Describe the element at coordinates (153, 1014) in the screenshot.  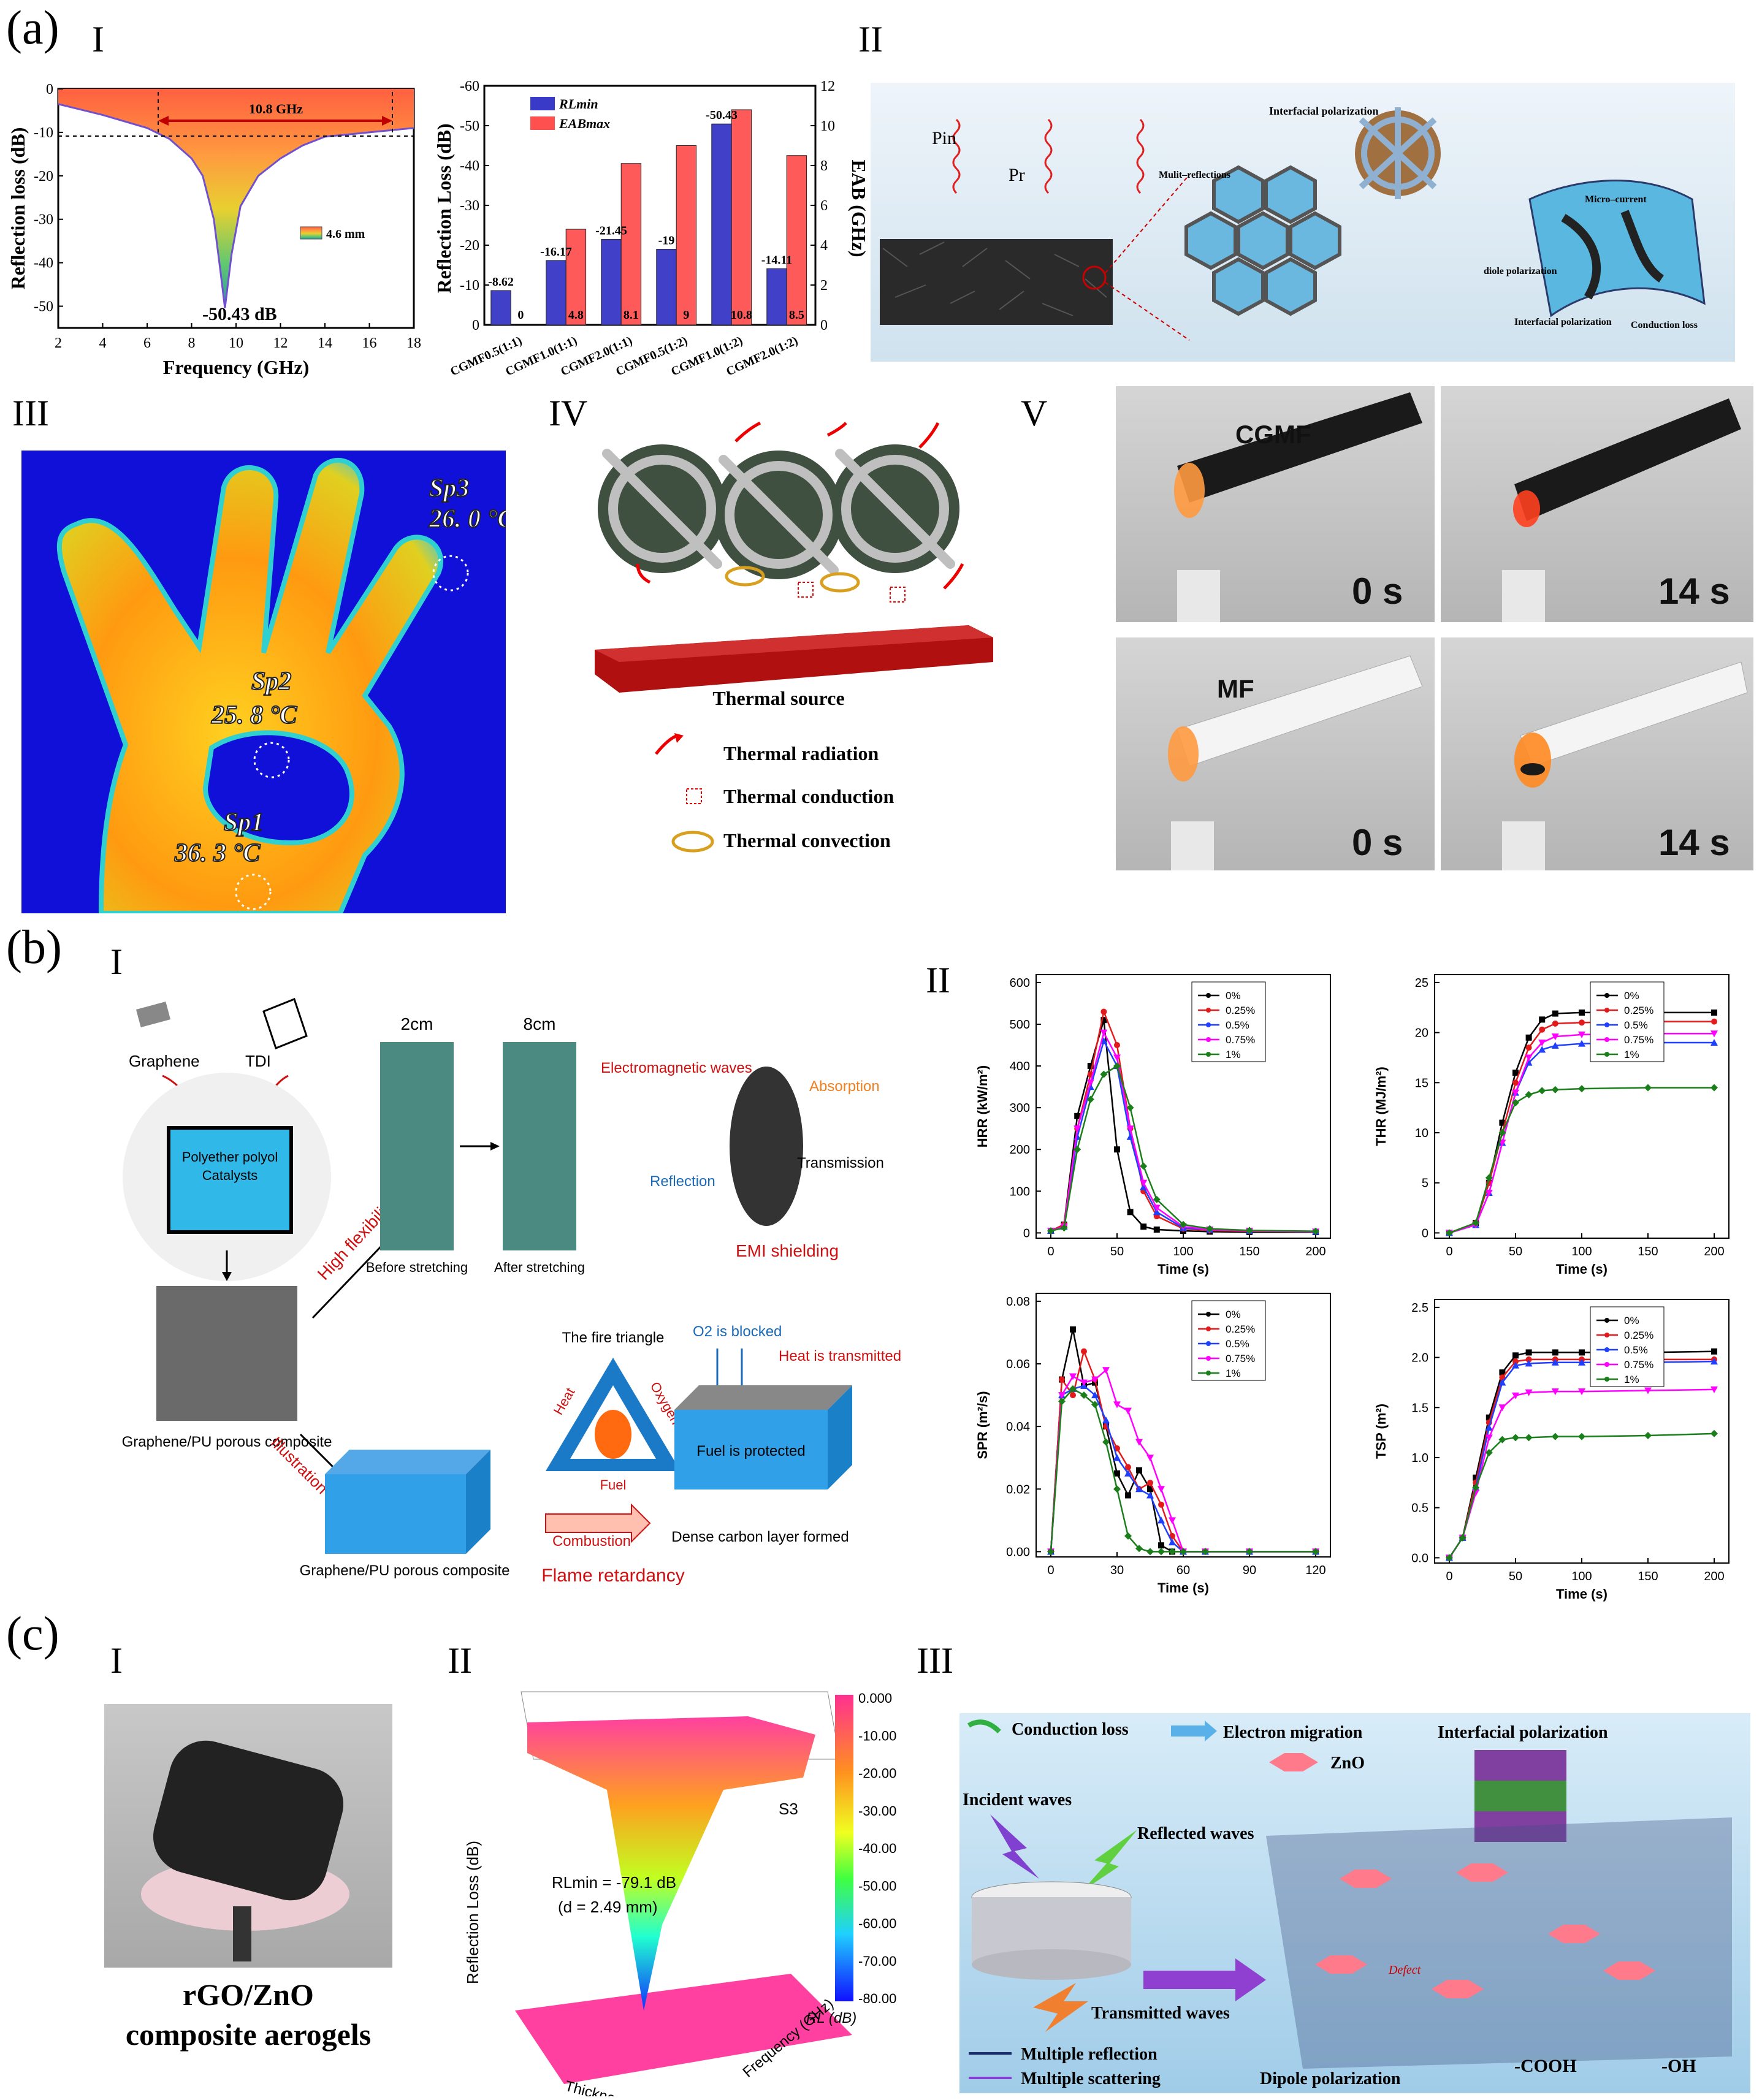
I see `graphene-icon` at that location.